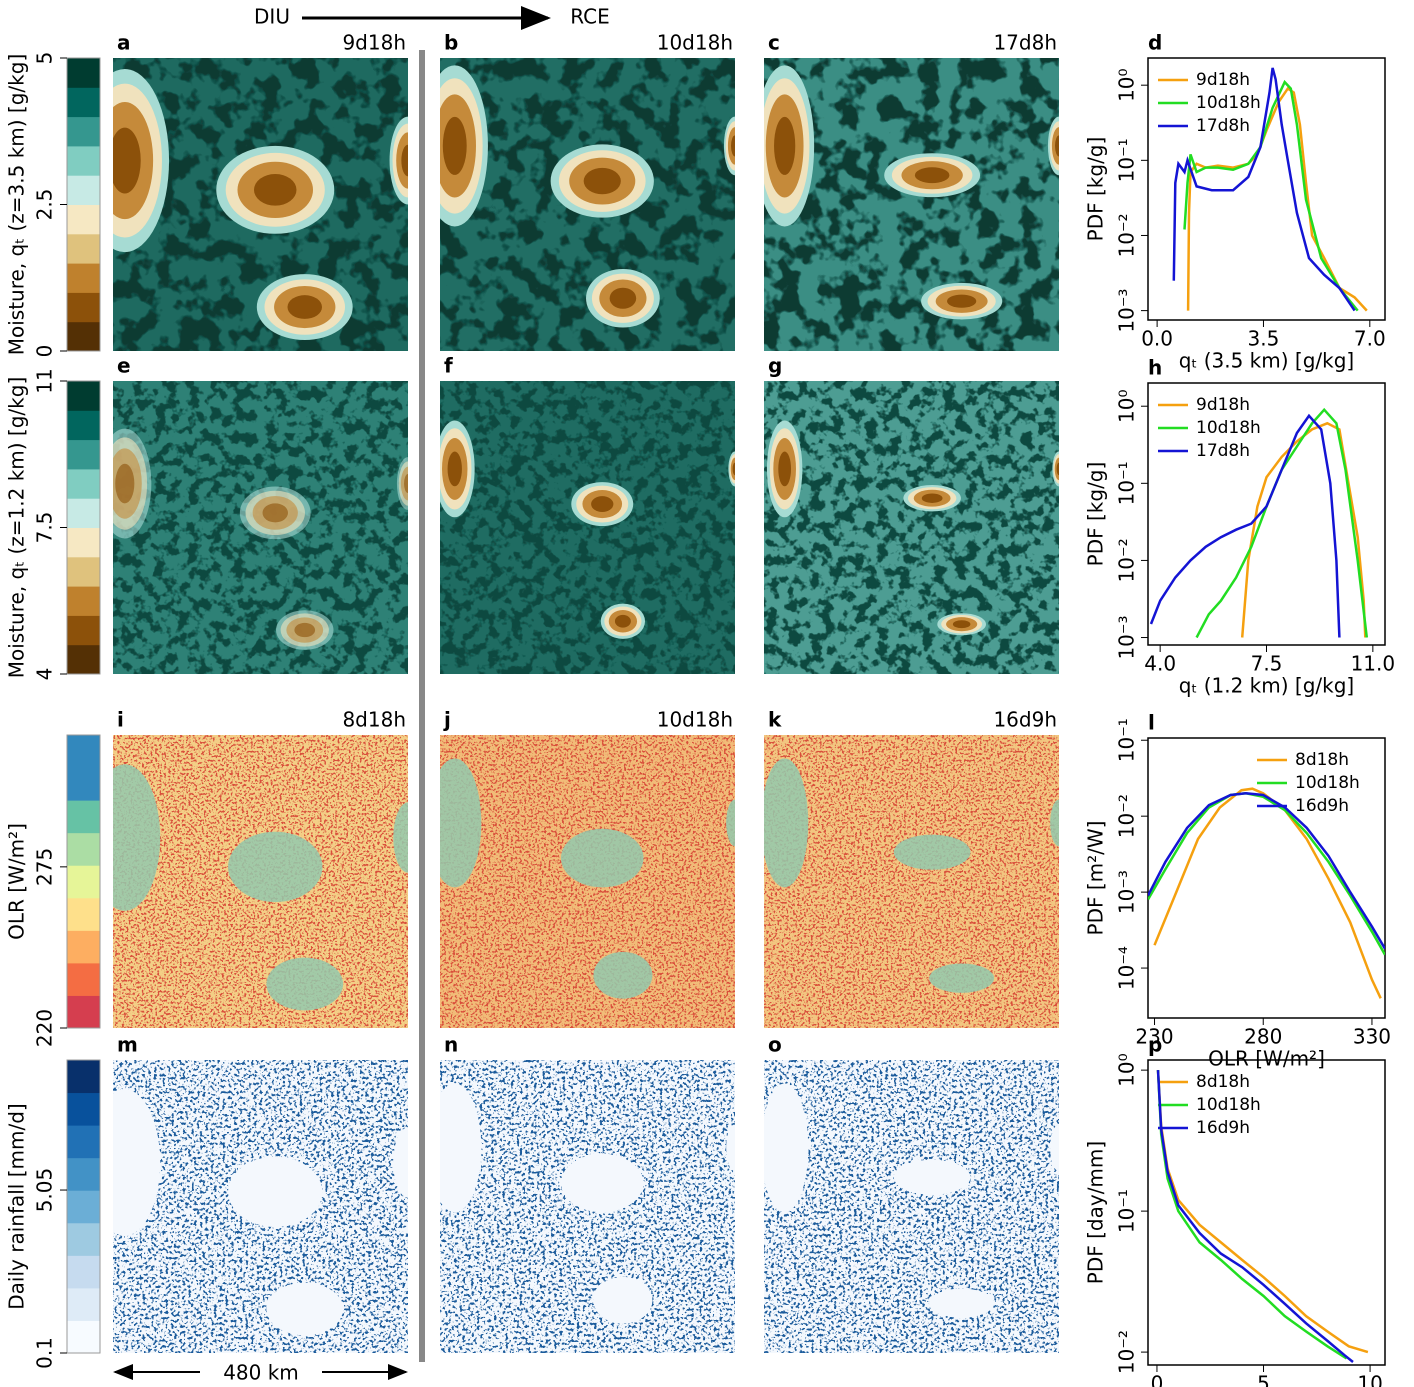 This screenshot has height=1387, width=1414. I want to click on plot-frame, so click(1266, 514).